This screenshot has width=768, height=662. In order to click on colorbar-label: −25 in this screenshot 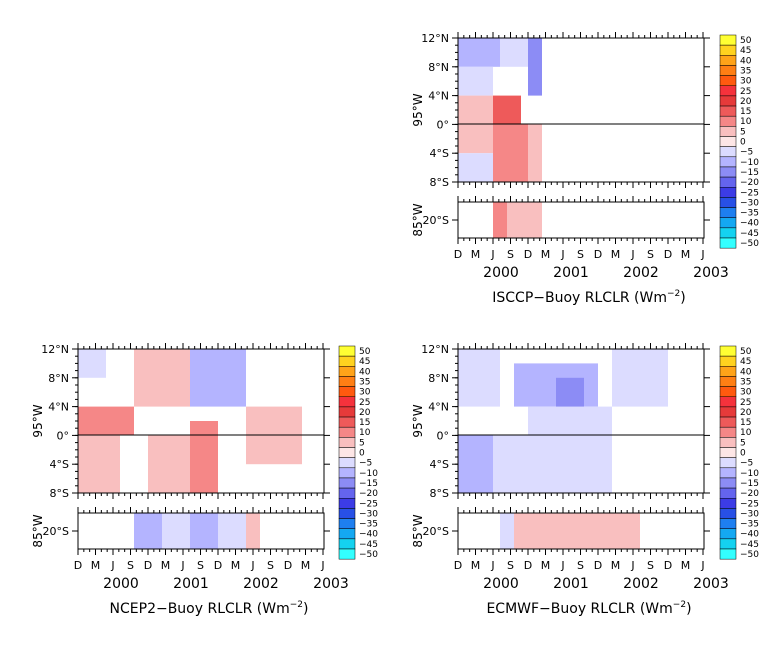, I will do `click(749, 193)`.